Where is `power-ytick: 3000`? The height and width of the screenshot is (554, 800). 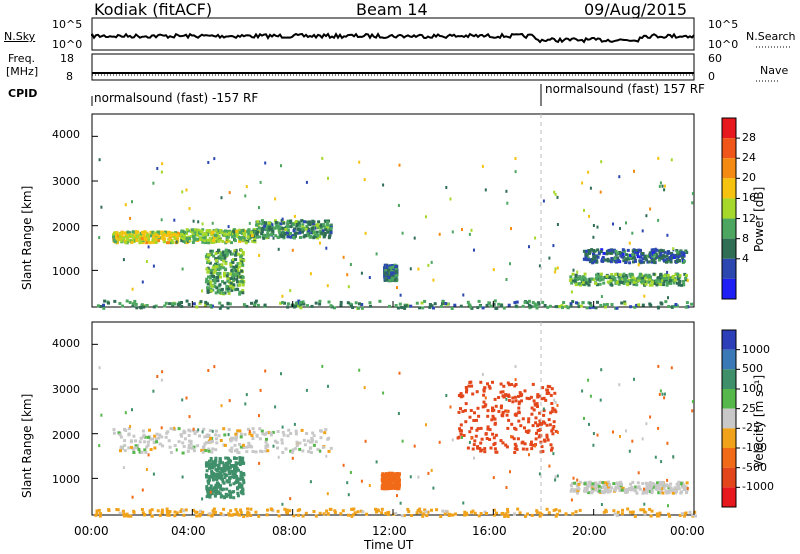
power-ytick: 3000 is located at coordinates (66, 181).